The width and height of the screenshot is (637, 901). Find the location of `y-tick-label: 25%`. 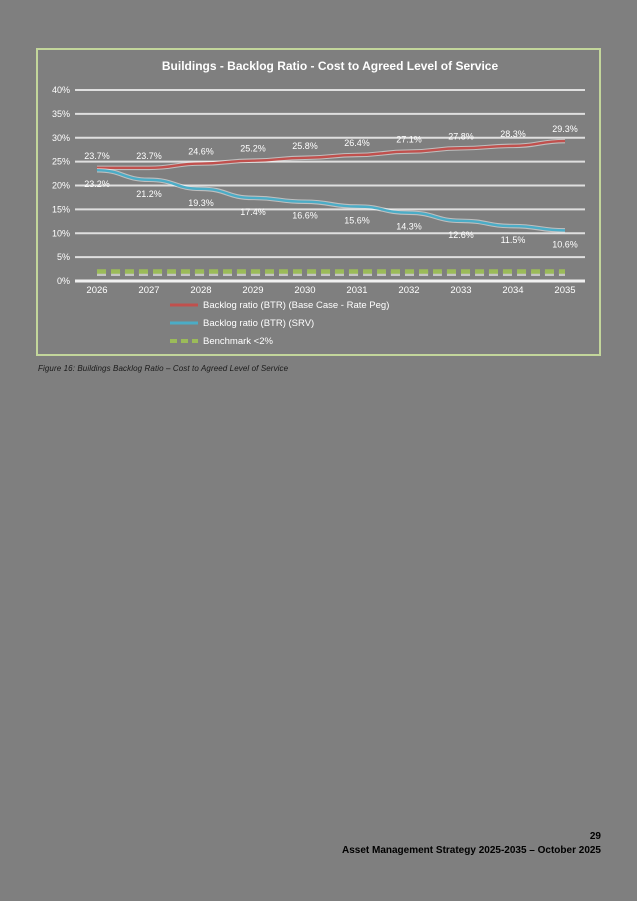

y-tick-label: 25% is located at coordinates (61, 162).